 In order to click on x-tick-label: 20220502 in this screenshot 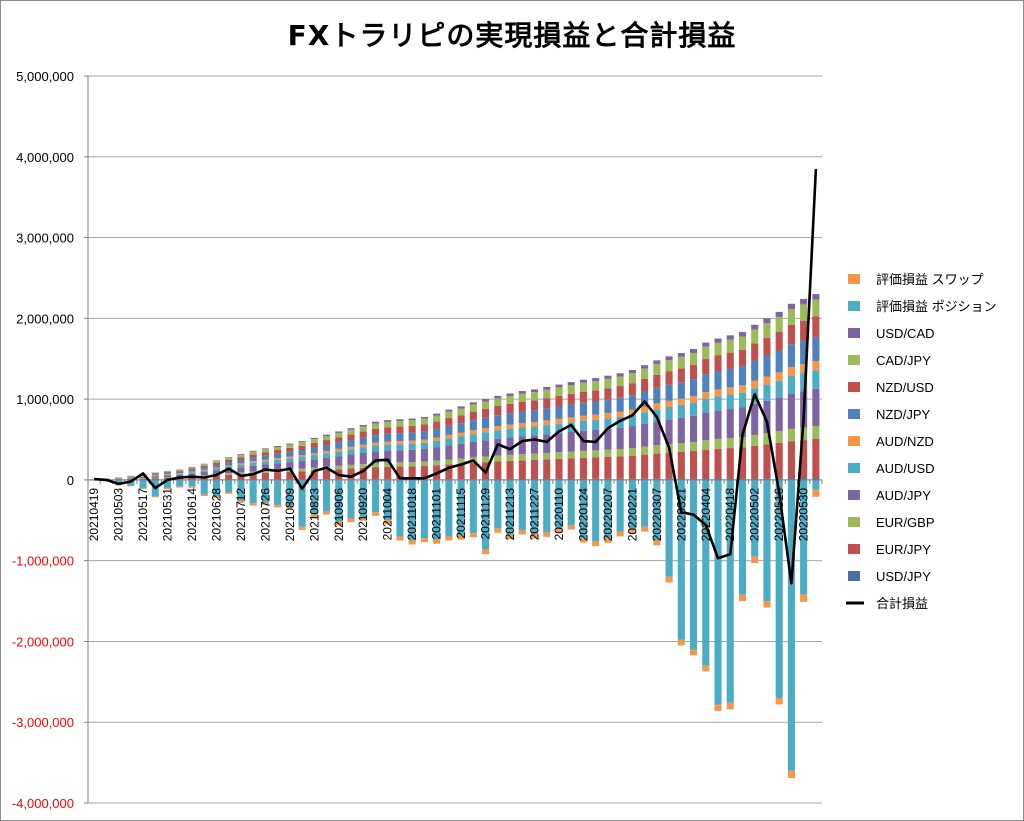, I will do `click(755, 515)`.